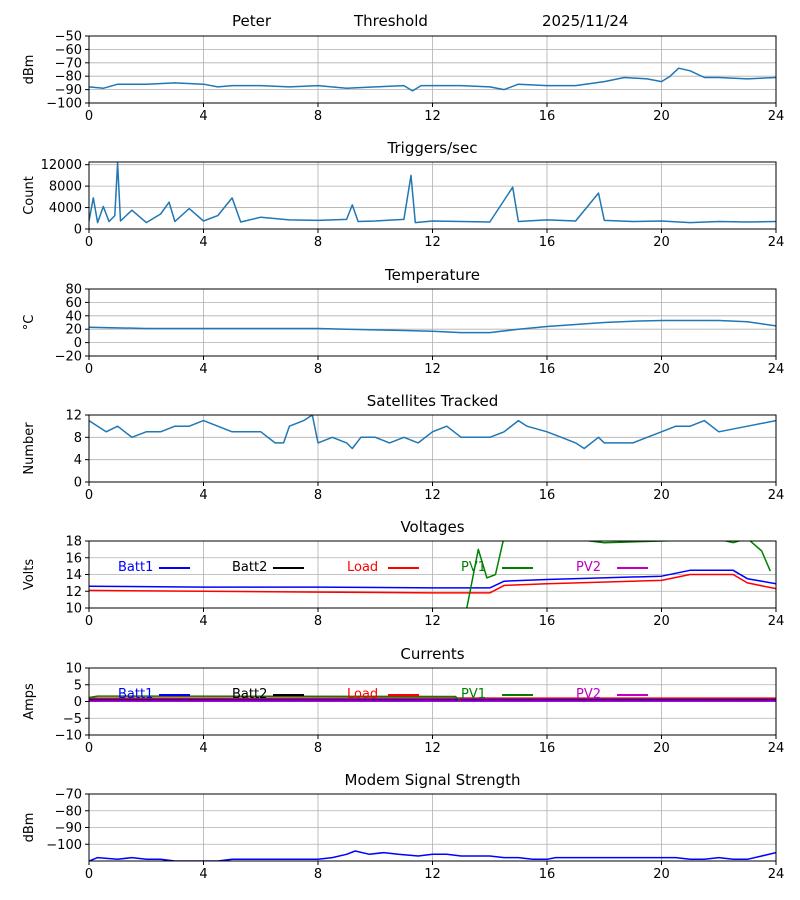 Image resolution: width=800 pixels, height=900 pixels. I want to click on header-title: Threshold, so click(391, 21).